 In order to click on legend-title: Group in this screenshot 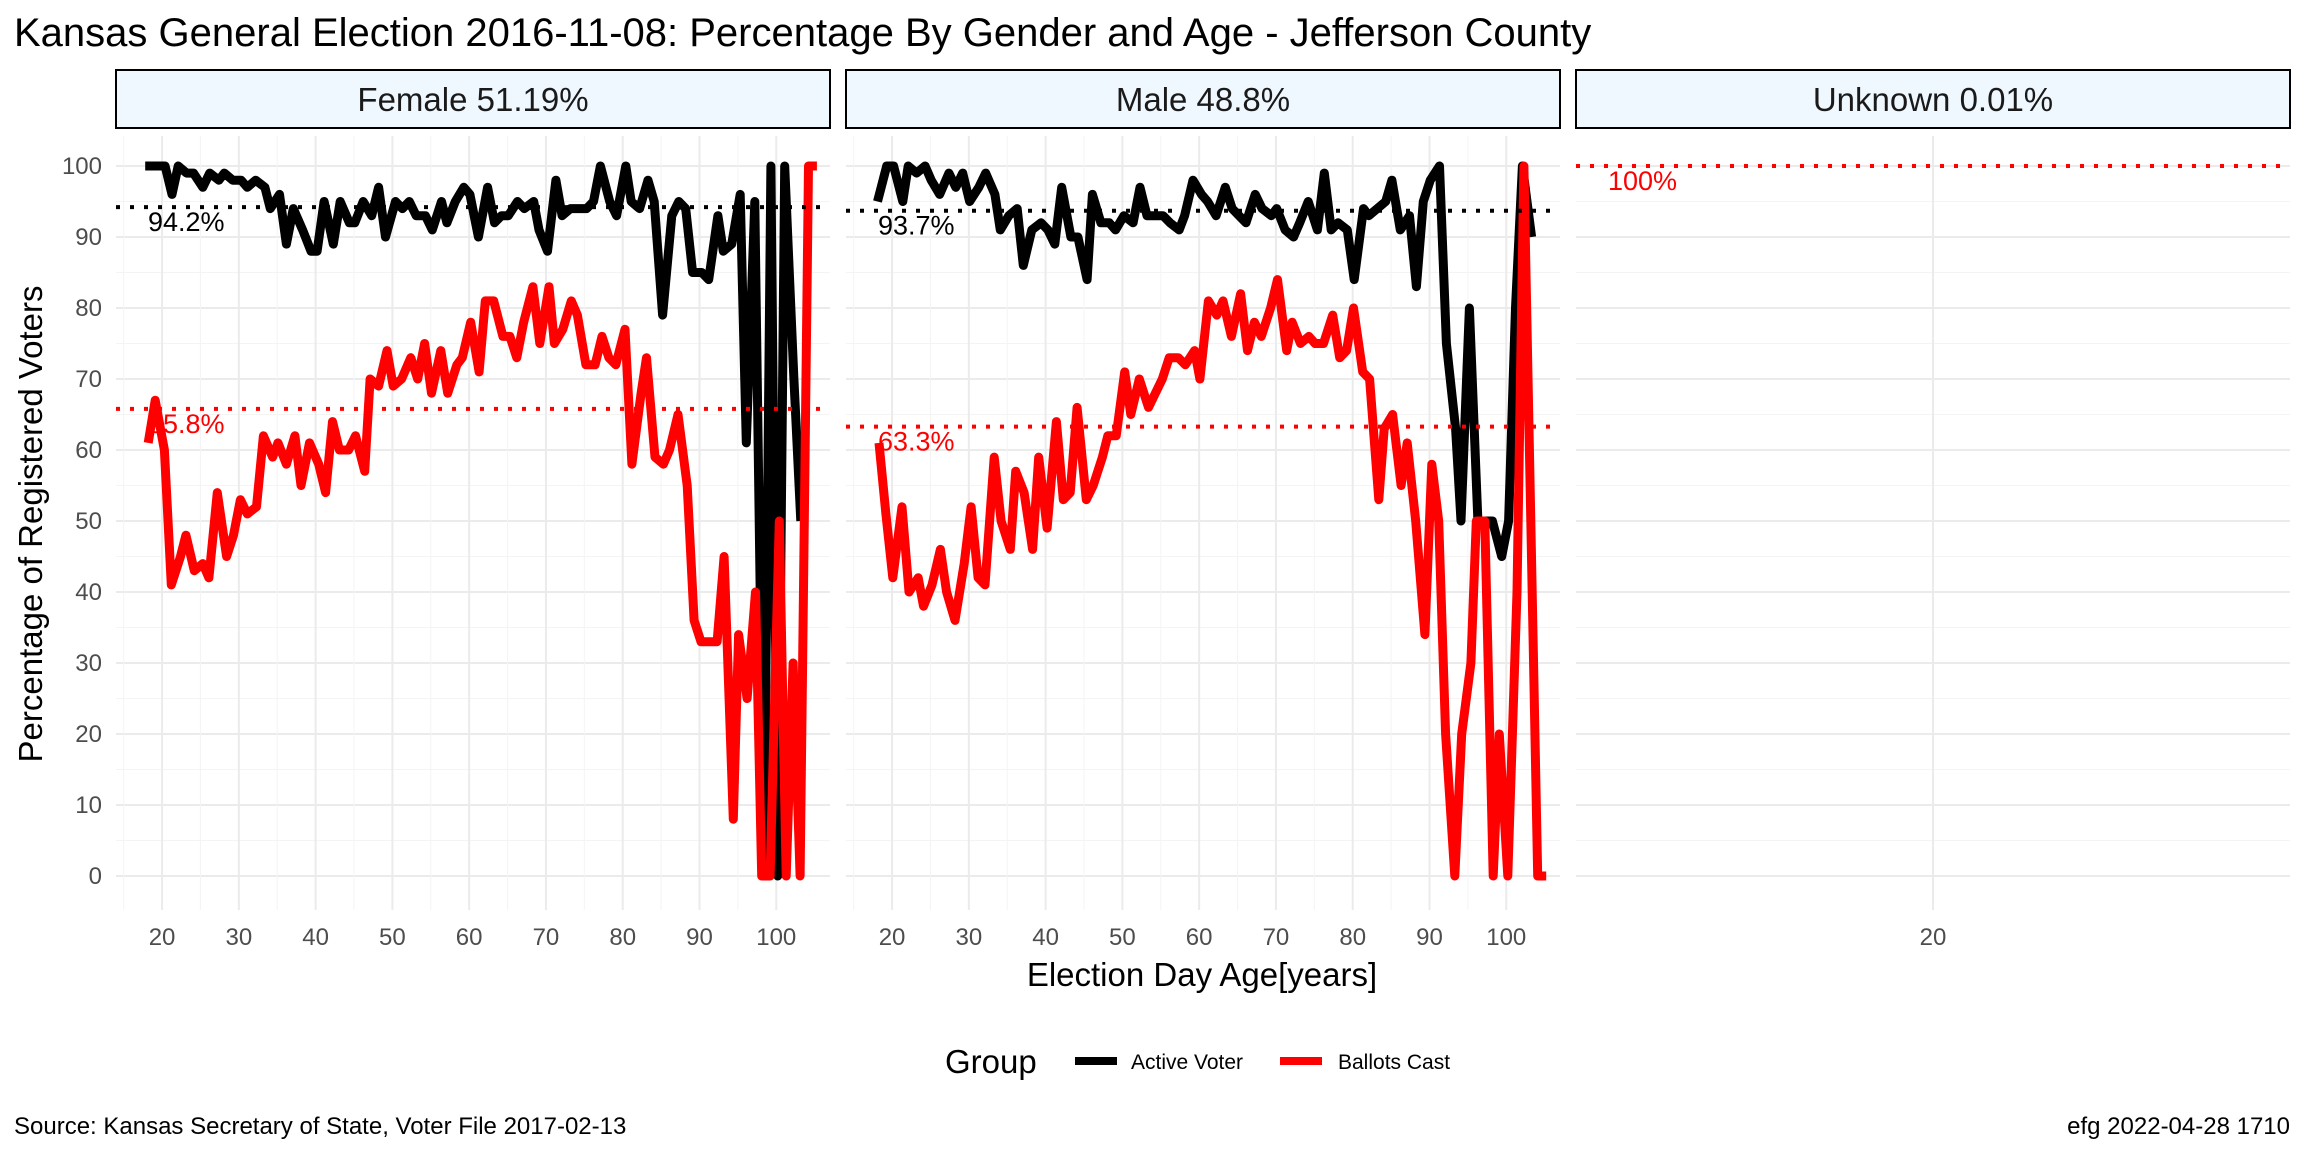, I will do `click(991, 1061)`.